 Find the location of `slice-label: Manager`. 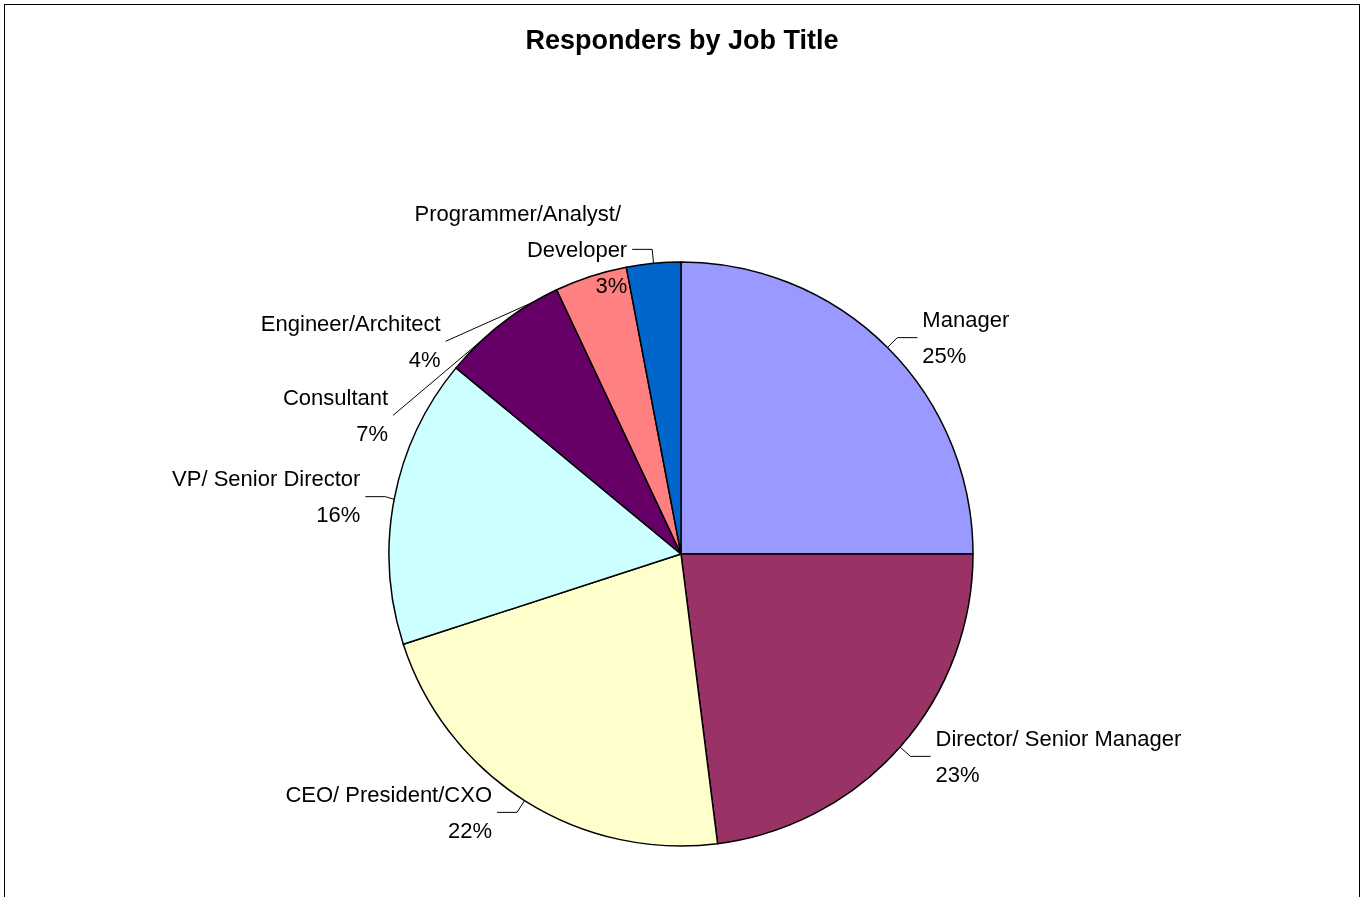

slice-label: Manager is located at coordinates (966, 320).